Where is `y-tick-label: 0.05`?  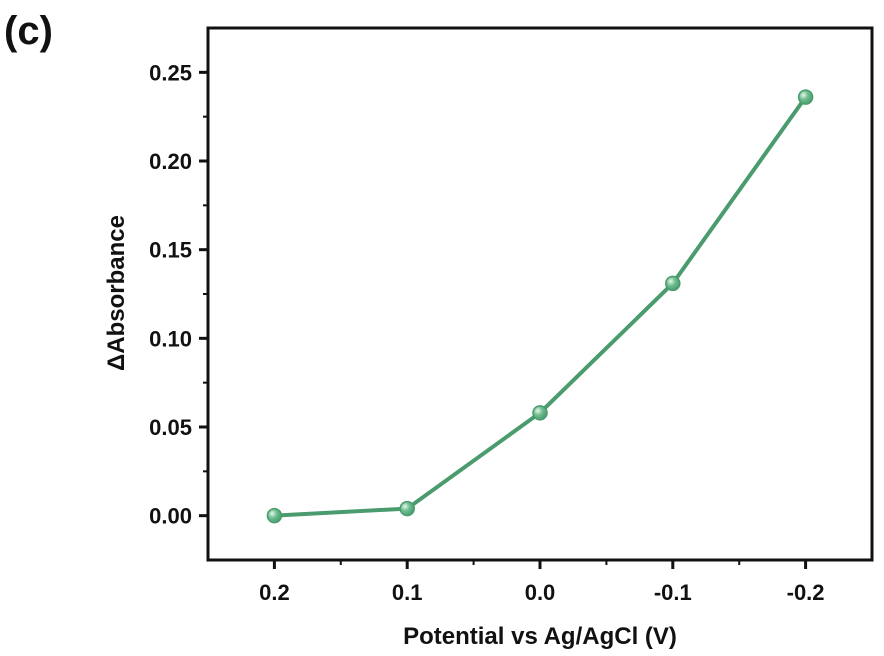
y-tick-label: 0.05 is located at coordinates (170, 427).